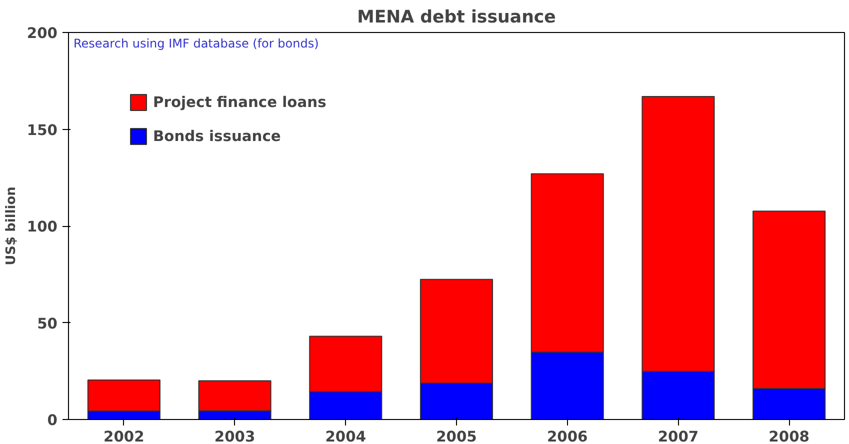 This screenshot has height=444, width=849. What do you see at coordinates (456, 436) in the screenshot?
I see `x-tick-label: 2005` at bounding box center [456, 436].